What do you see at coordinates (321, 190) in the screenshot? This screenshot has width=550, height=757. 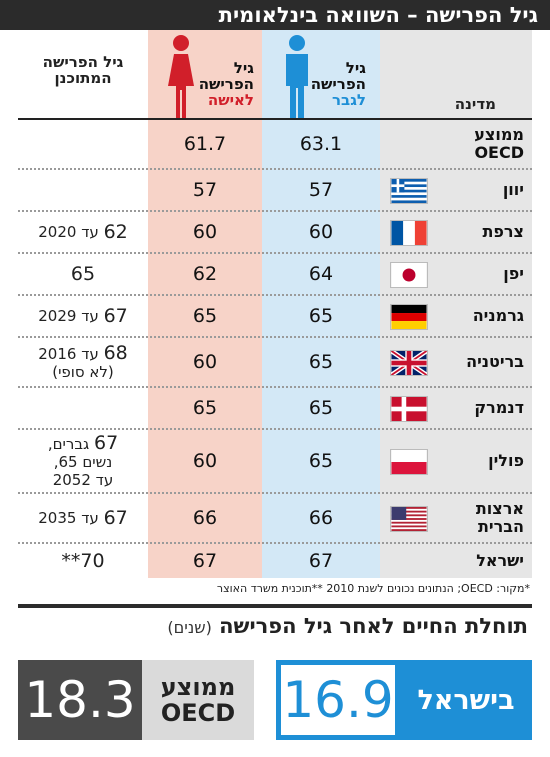 I see `man-value: 57` at bounding box center [321, 190].